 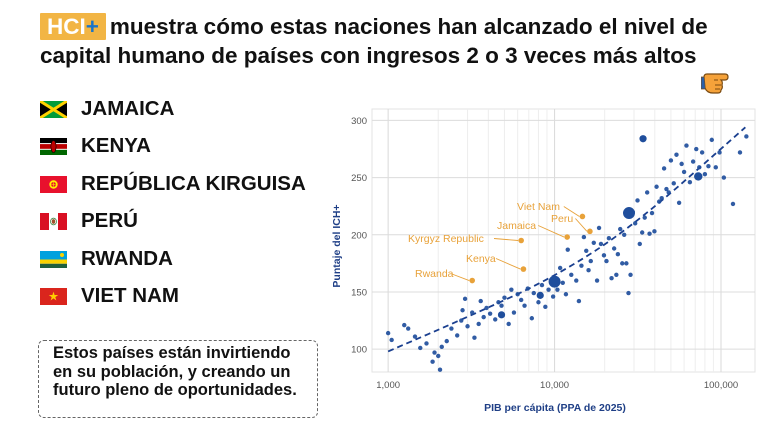 I want to click on x-tick-label: 100,000, so click(x=721, y=385).